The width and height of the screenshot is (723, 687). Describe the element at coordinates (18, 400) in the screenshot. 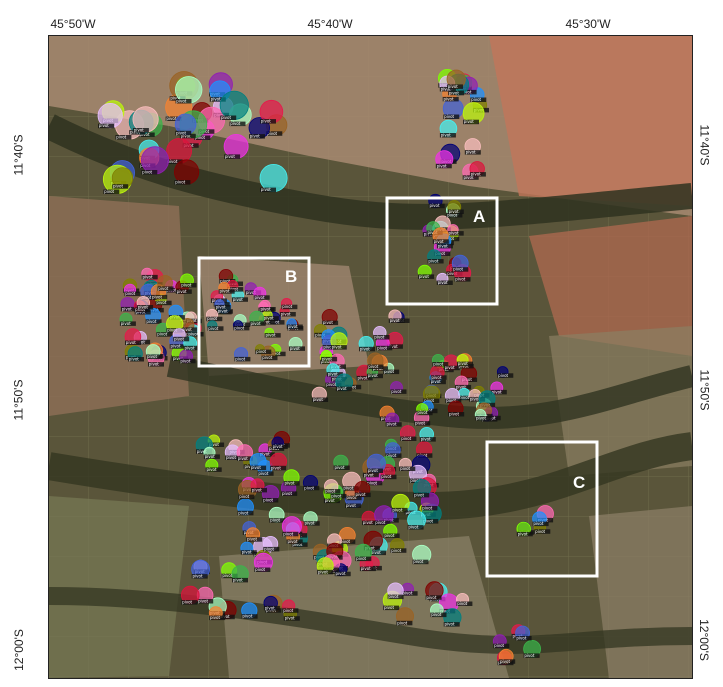

I see `latitude-tick-label-left: 11°50'S` at that location.